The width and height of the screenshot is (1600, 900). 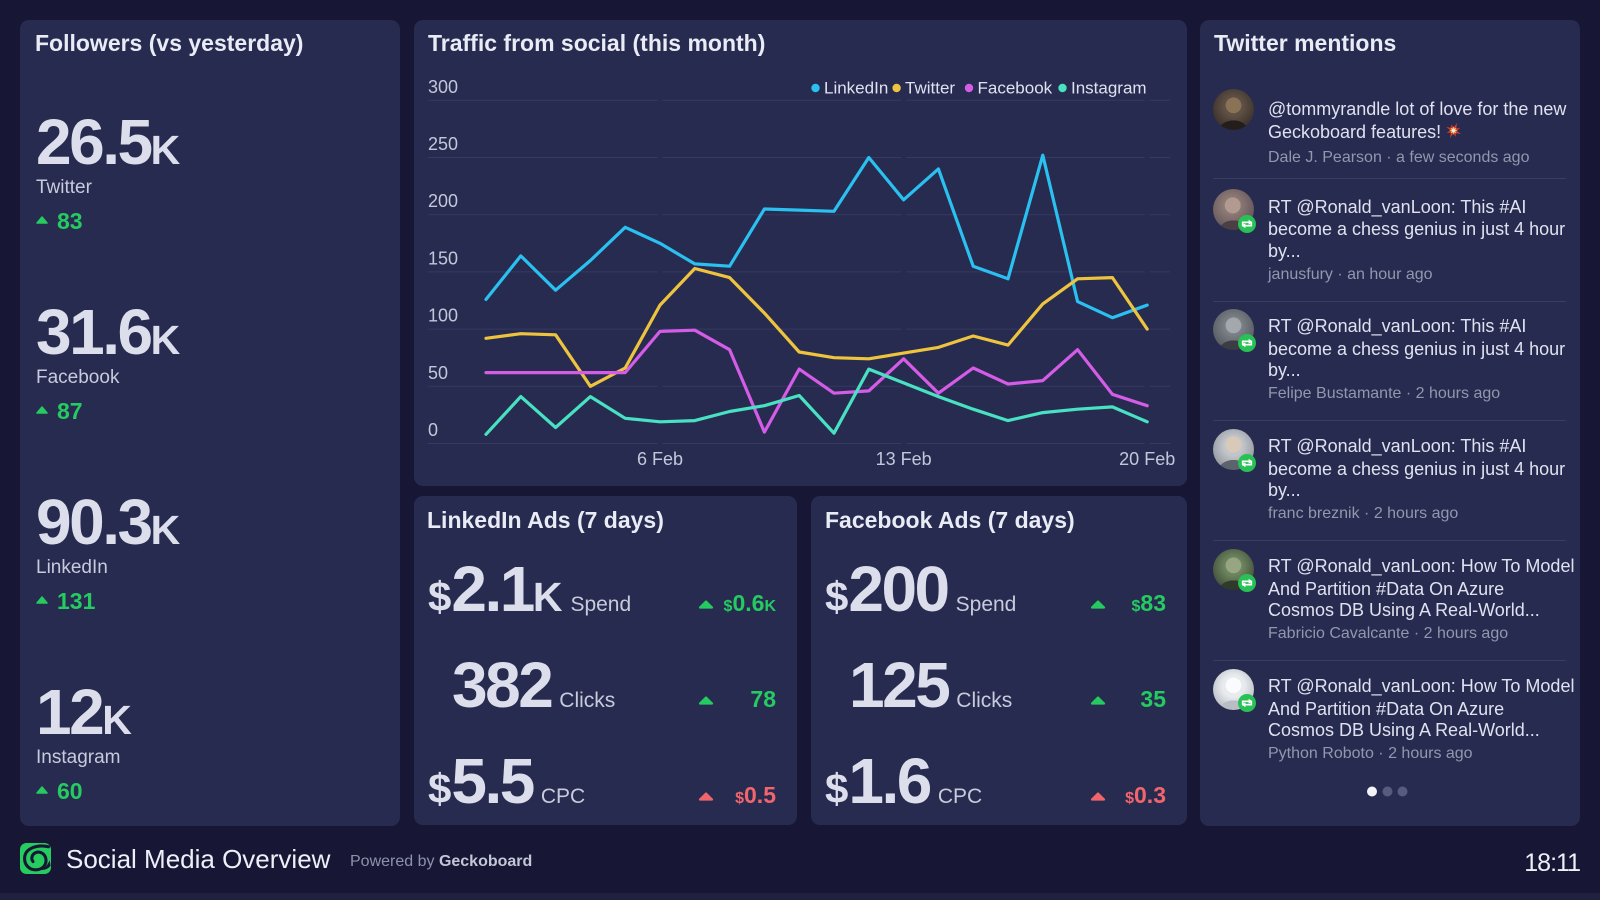 What do you see at coordinates (443, 201) in the screenshot?
I see `svg-text: 200` at bounding box center [443, 201].